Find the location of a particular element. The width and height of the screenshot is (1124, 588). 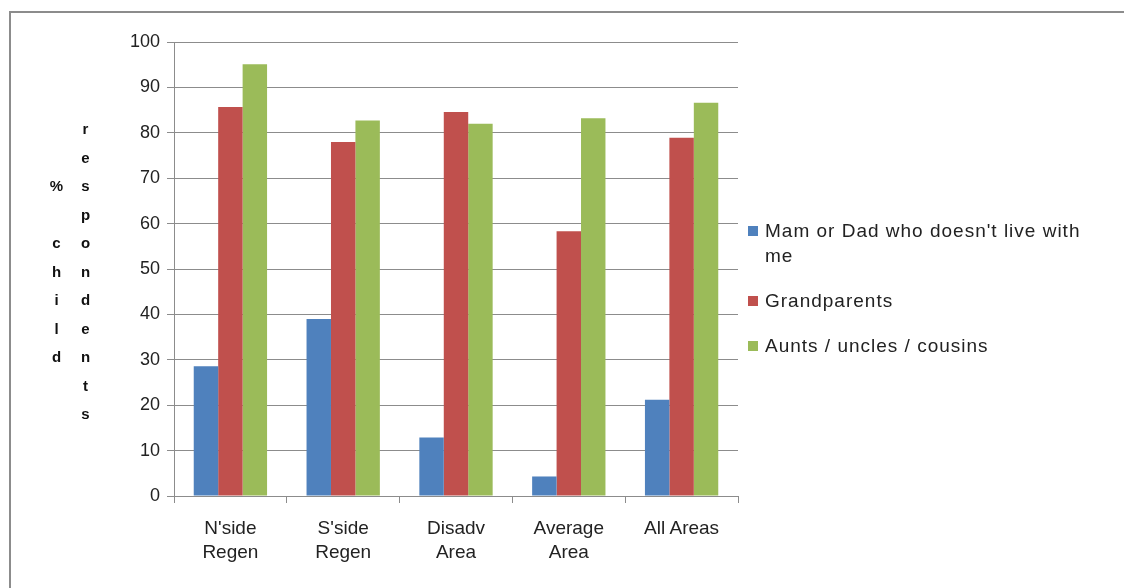

y-tick-label: 30 is located at coordinates (149, 358).